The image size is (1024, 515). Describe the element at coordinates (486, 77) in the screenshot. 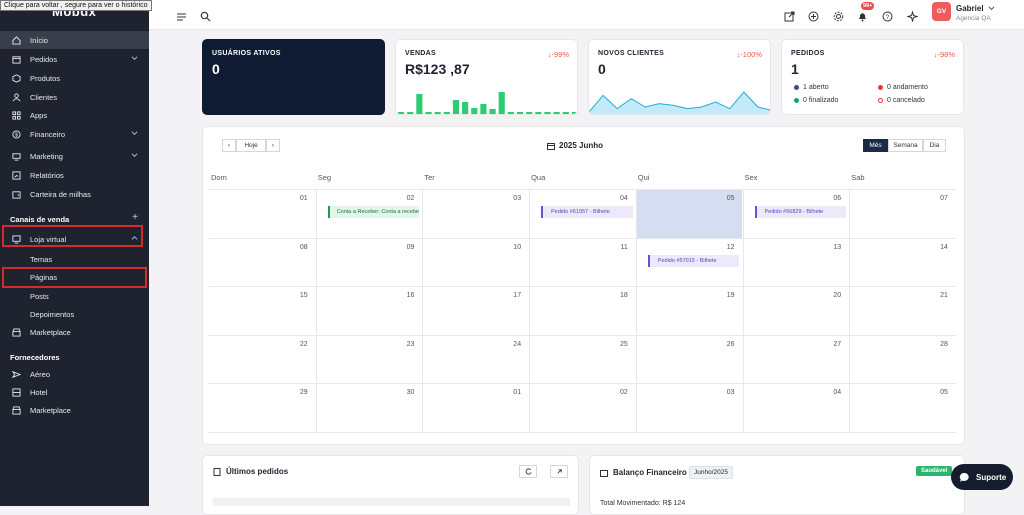

I see `kpi-vendas: VENDAS ↓-99% R$123 ,87` at that location.